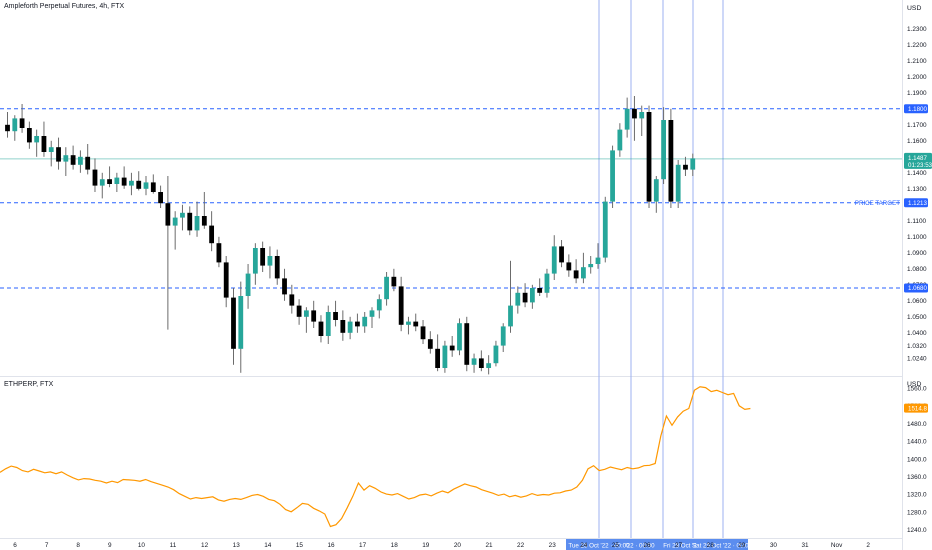  What do you see at coordinates (173, 545) in the screenshot?
I see `time-tick-label: 11` at bounding box center [173, 545].